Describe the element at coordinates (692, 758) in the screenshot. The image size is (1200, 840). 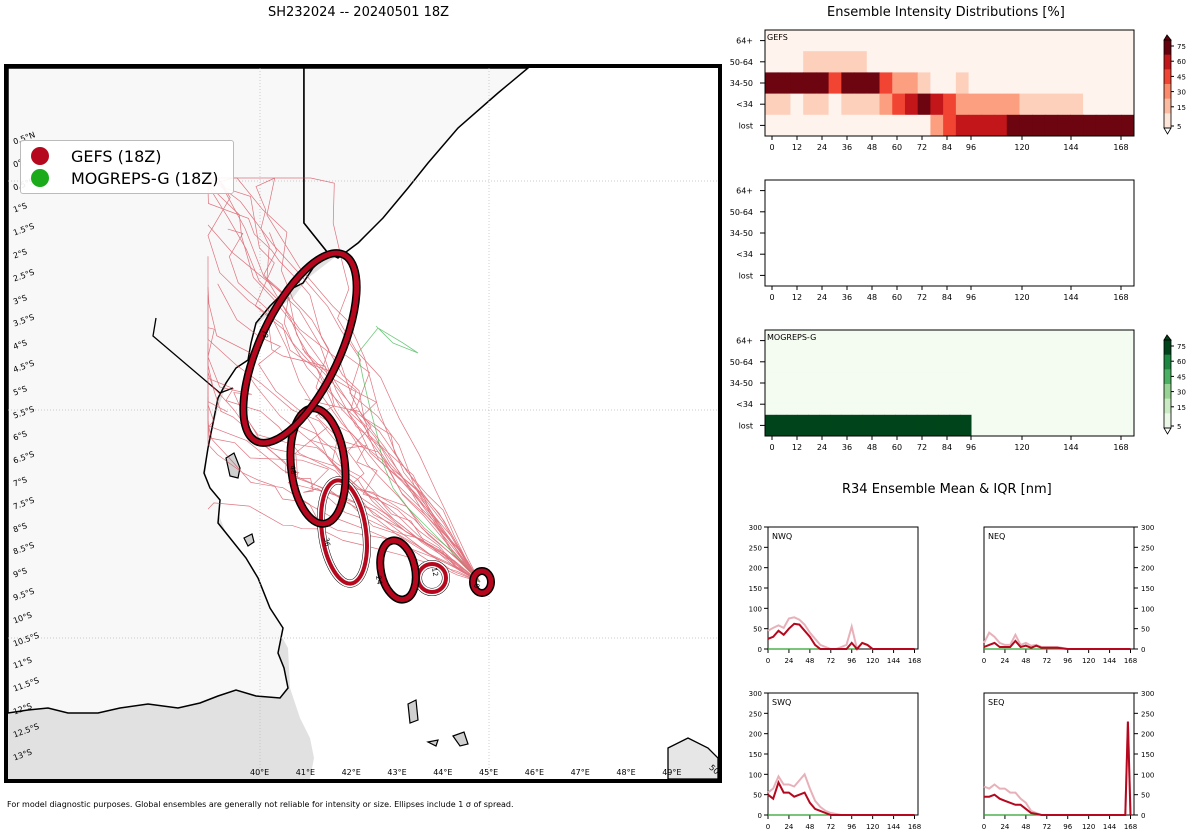
I see `land-madagascar` at that location.